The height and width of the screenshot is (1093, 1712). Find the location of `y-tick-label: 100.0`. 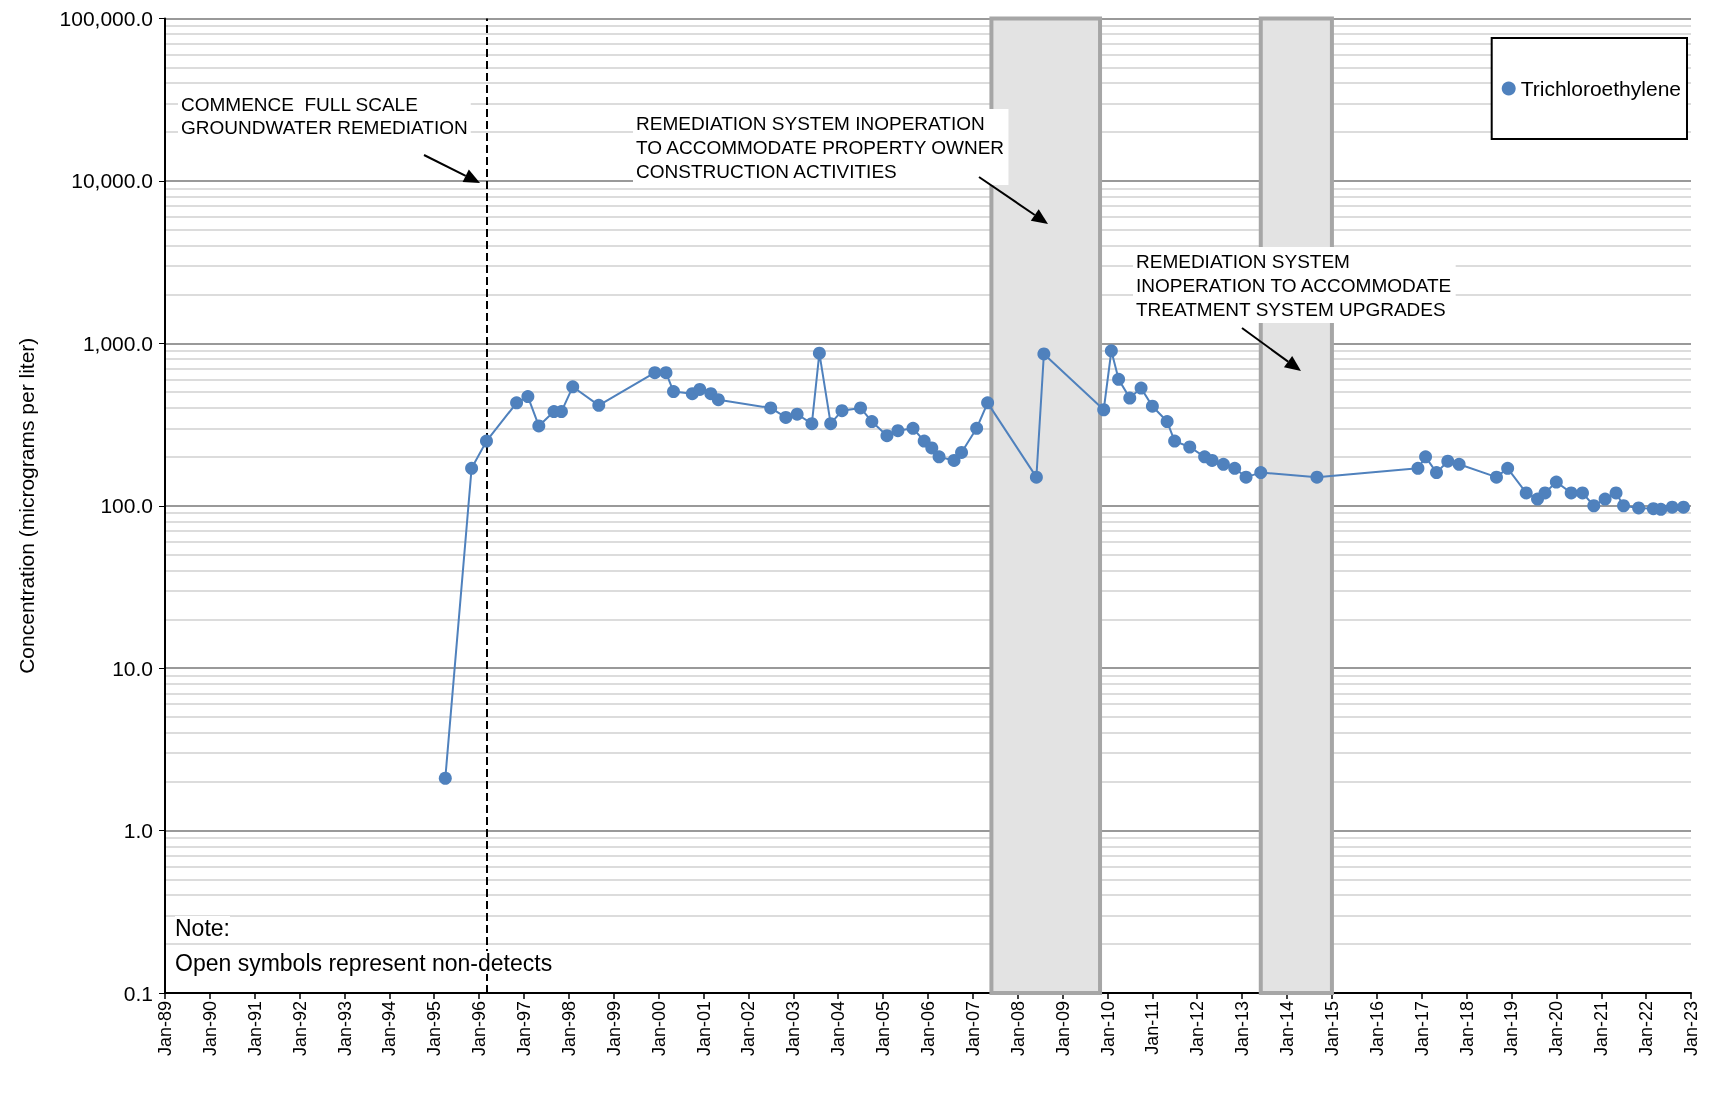

y-tick-label: 100.0 is located at coordinates (126, 506).